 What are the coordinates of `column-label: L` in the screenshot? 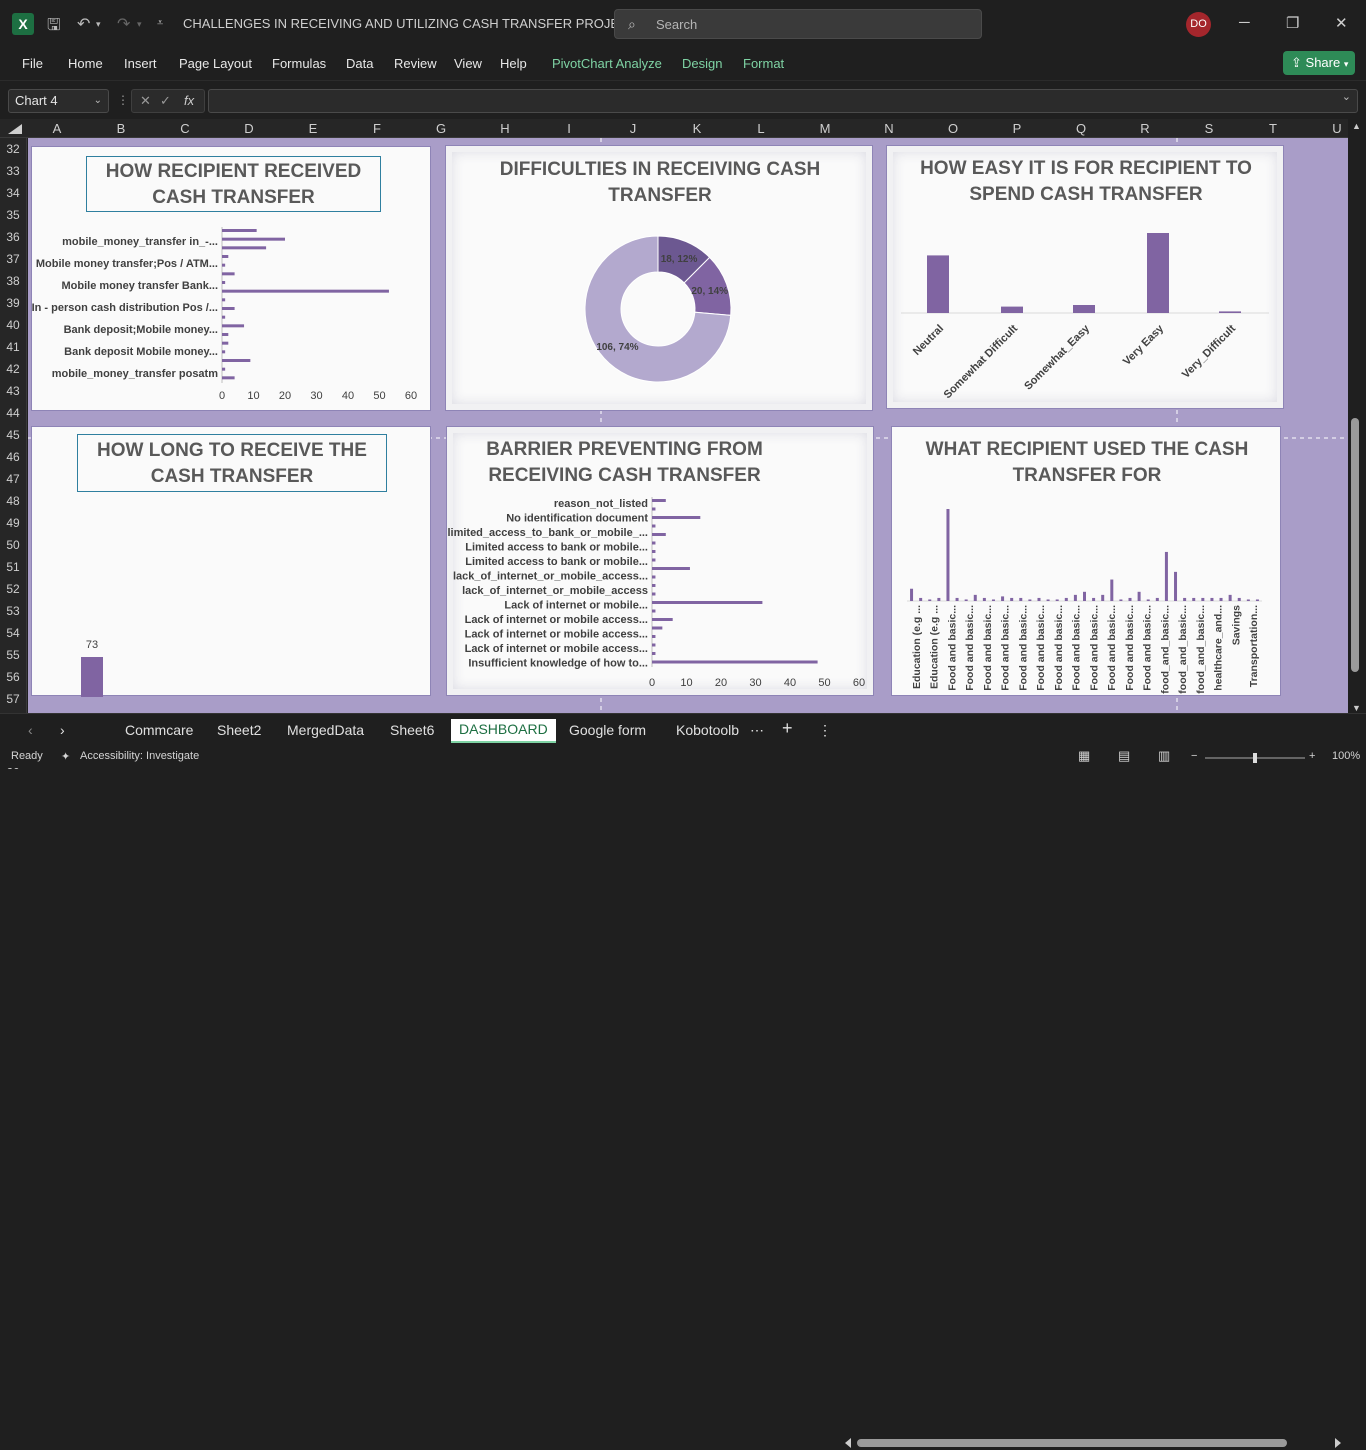 It's located at (761, 128).